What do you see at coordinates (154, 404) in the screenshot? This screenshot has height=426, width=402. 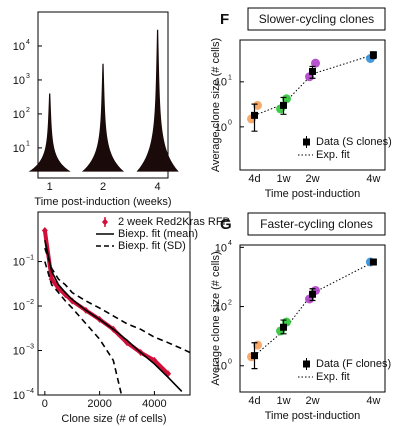 I see `x-tick-label: 4000` at bounding box center [154, 404].